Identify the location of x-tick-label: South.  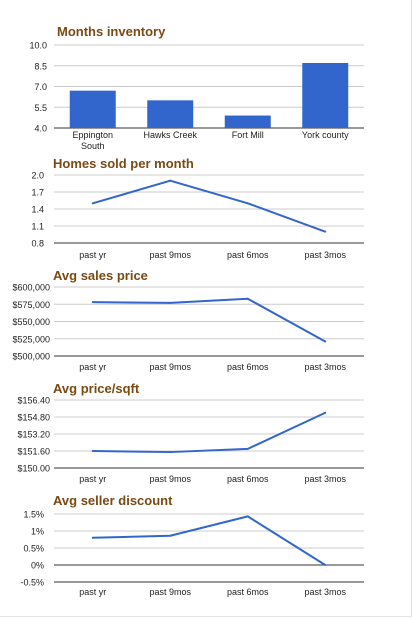
(93, 146).